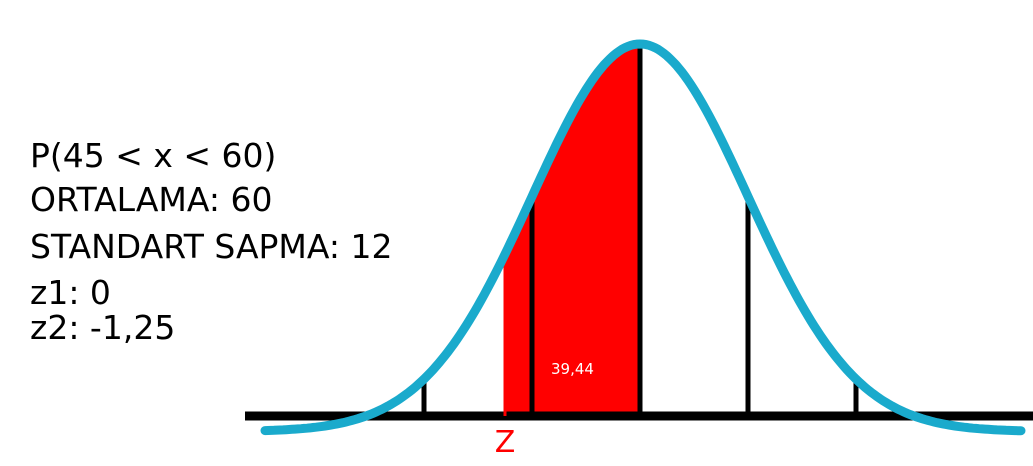 The image size is (1033, 466). What do you see at coordinates (572, 230) in the screenshot?
I see `shaded-probability-area` at bounding box center [572, 230].